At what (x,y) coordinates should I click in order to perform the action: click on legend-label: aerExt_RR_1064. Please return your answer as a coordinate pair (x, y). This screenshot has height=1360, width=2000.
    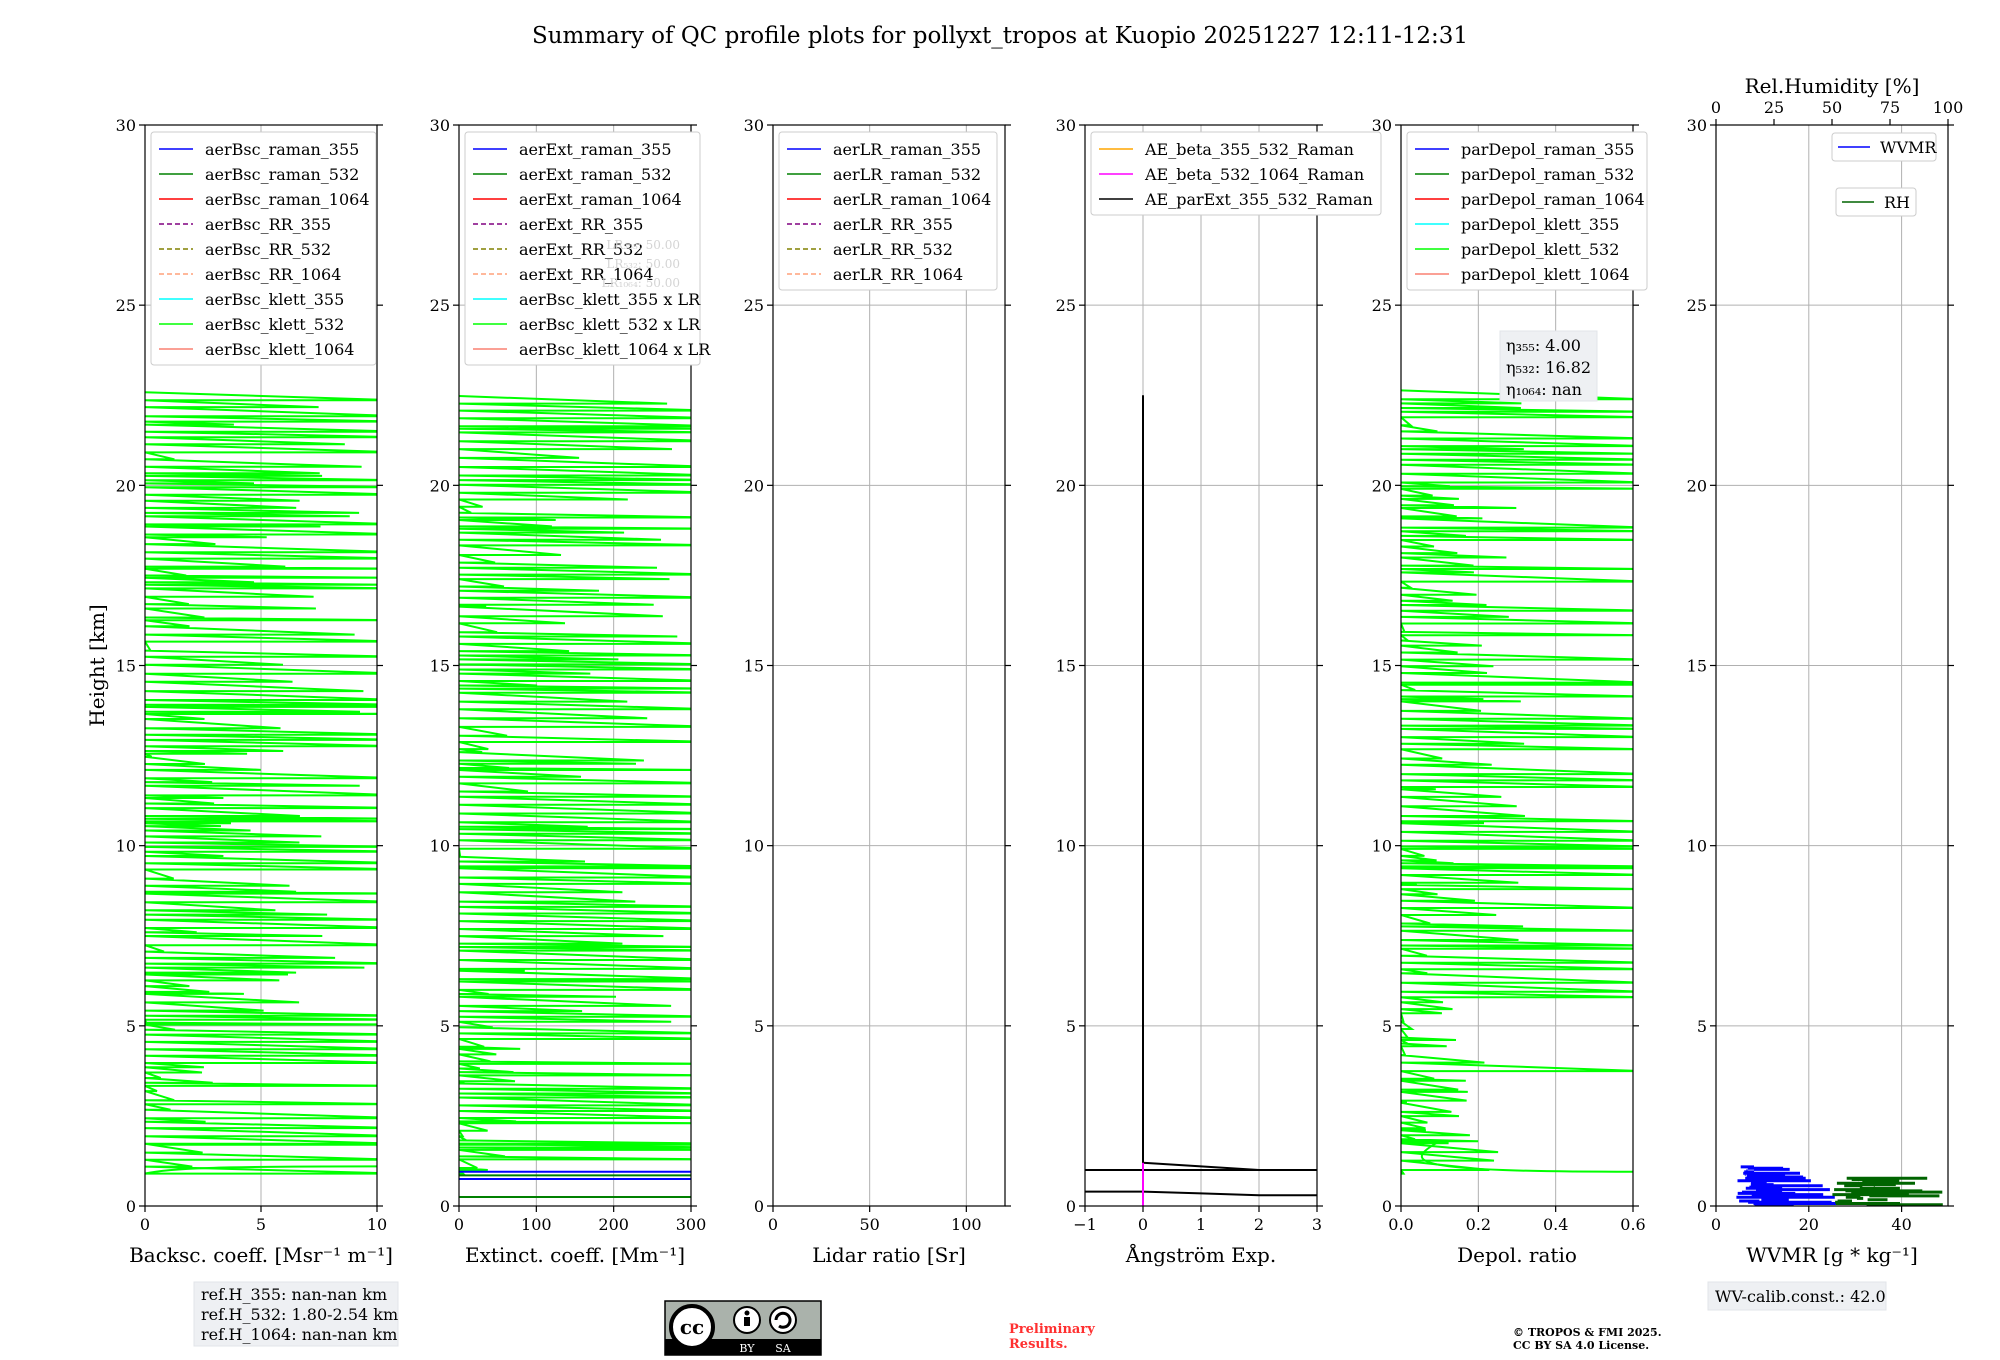
    Looking at the image, I should click on (586, 274).